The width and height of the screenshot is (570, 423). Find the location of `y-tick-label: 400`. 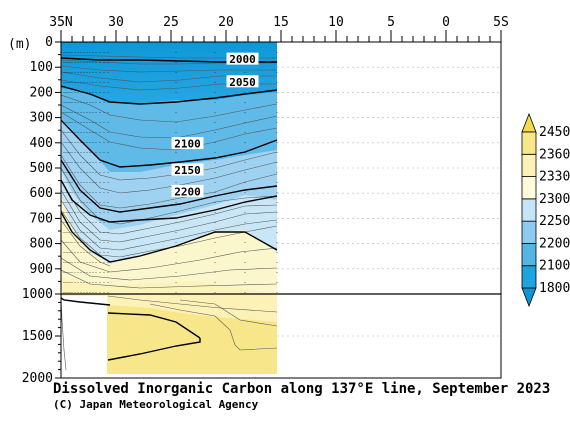

y-tick-label: 400 is located at coordinates (41, 143).